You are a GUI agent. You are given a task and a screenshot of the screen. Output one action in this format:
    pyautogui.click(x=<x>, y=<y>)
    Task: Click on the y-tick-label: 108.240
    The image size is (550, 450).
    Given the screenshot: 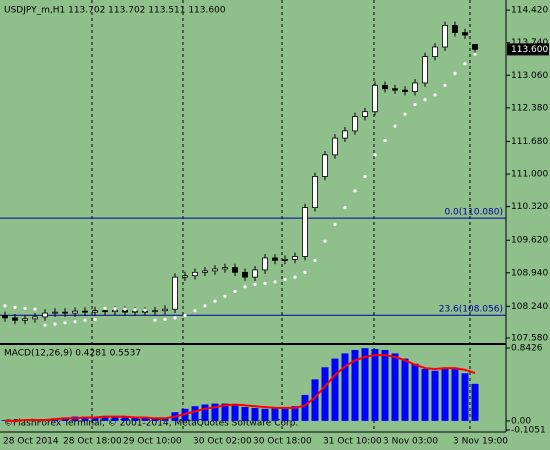 What is the action you would take?
    pyautogui.click(x=529, y=307)
    